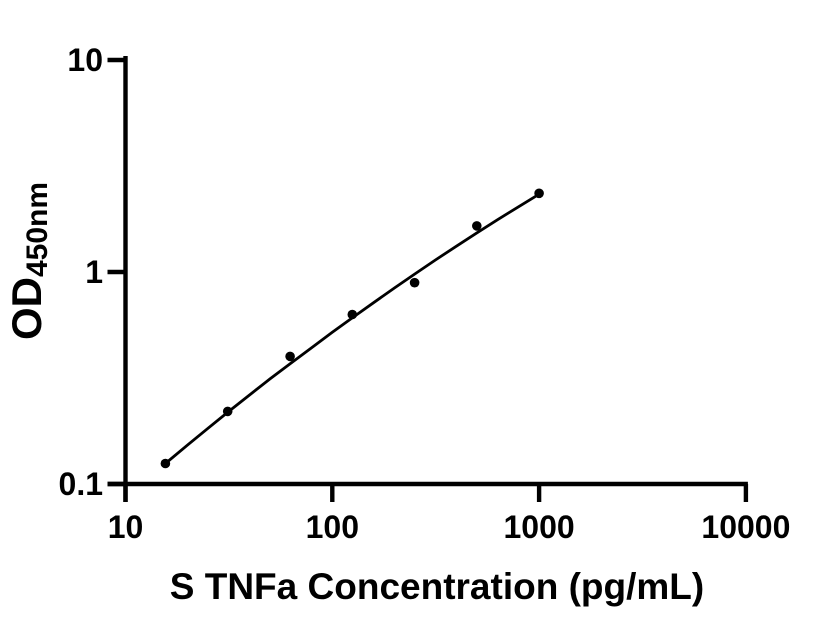 This screenshot has height=640, width=816. I want to click on x-tick-label: 10, so click(126, 527).